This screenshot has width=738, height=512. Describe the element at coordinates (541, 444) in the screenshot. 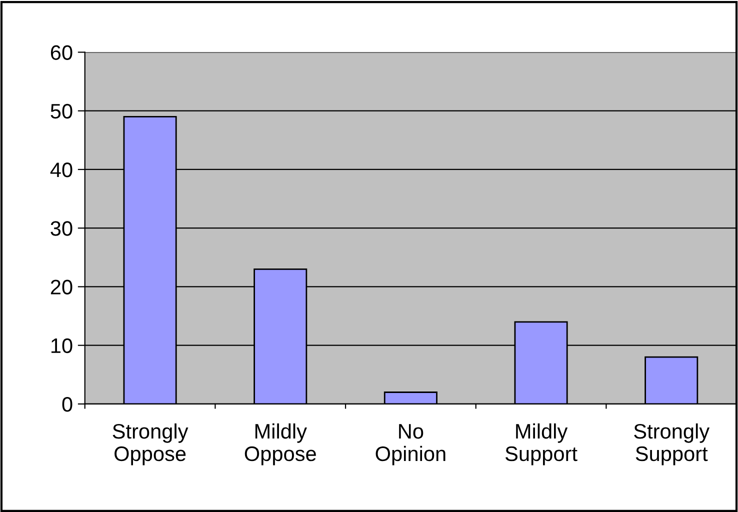

I see `x-tick-label: Mildly Support` at that location.